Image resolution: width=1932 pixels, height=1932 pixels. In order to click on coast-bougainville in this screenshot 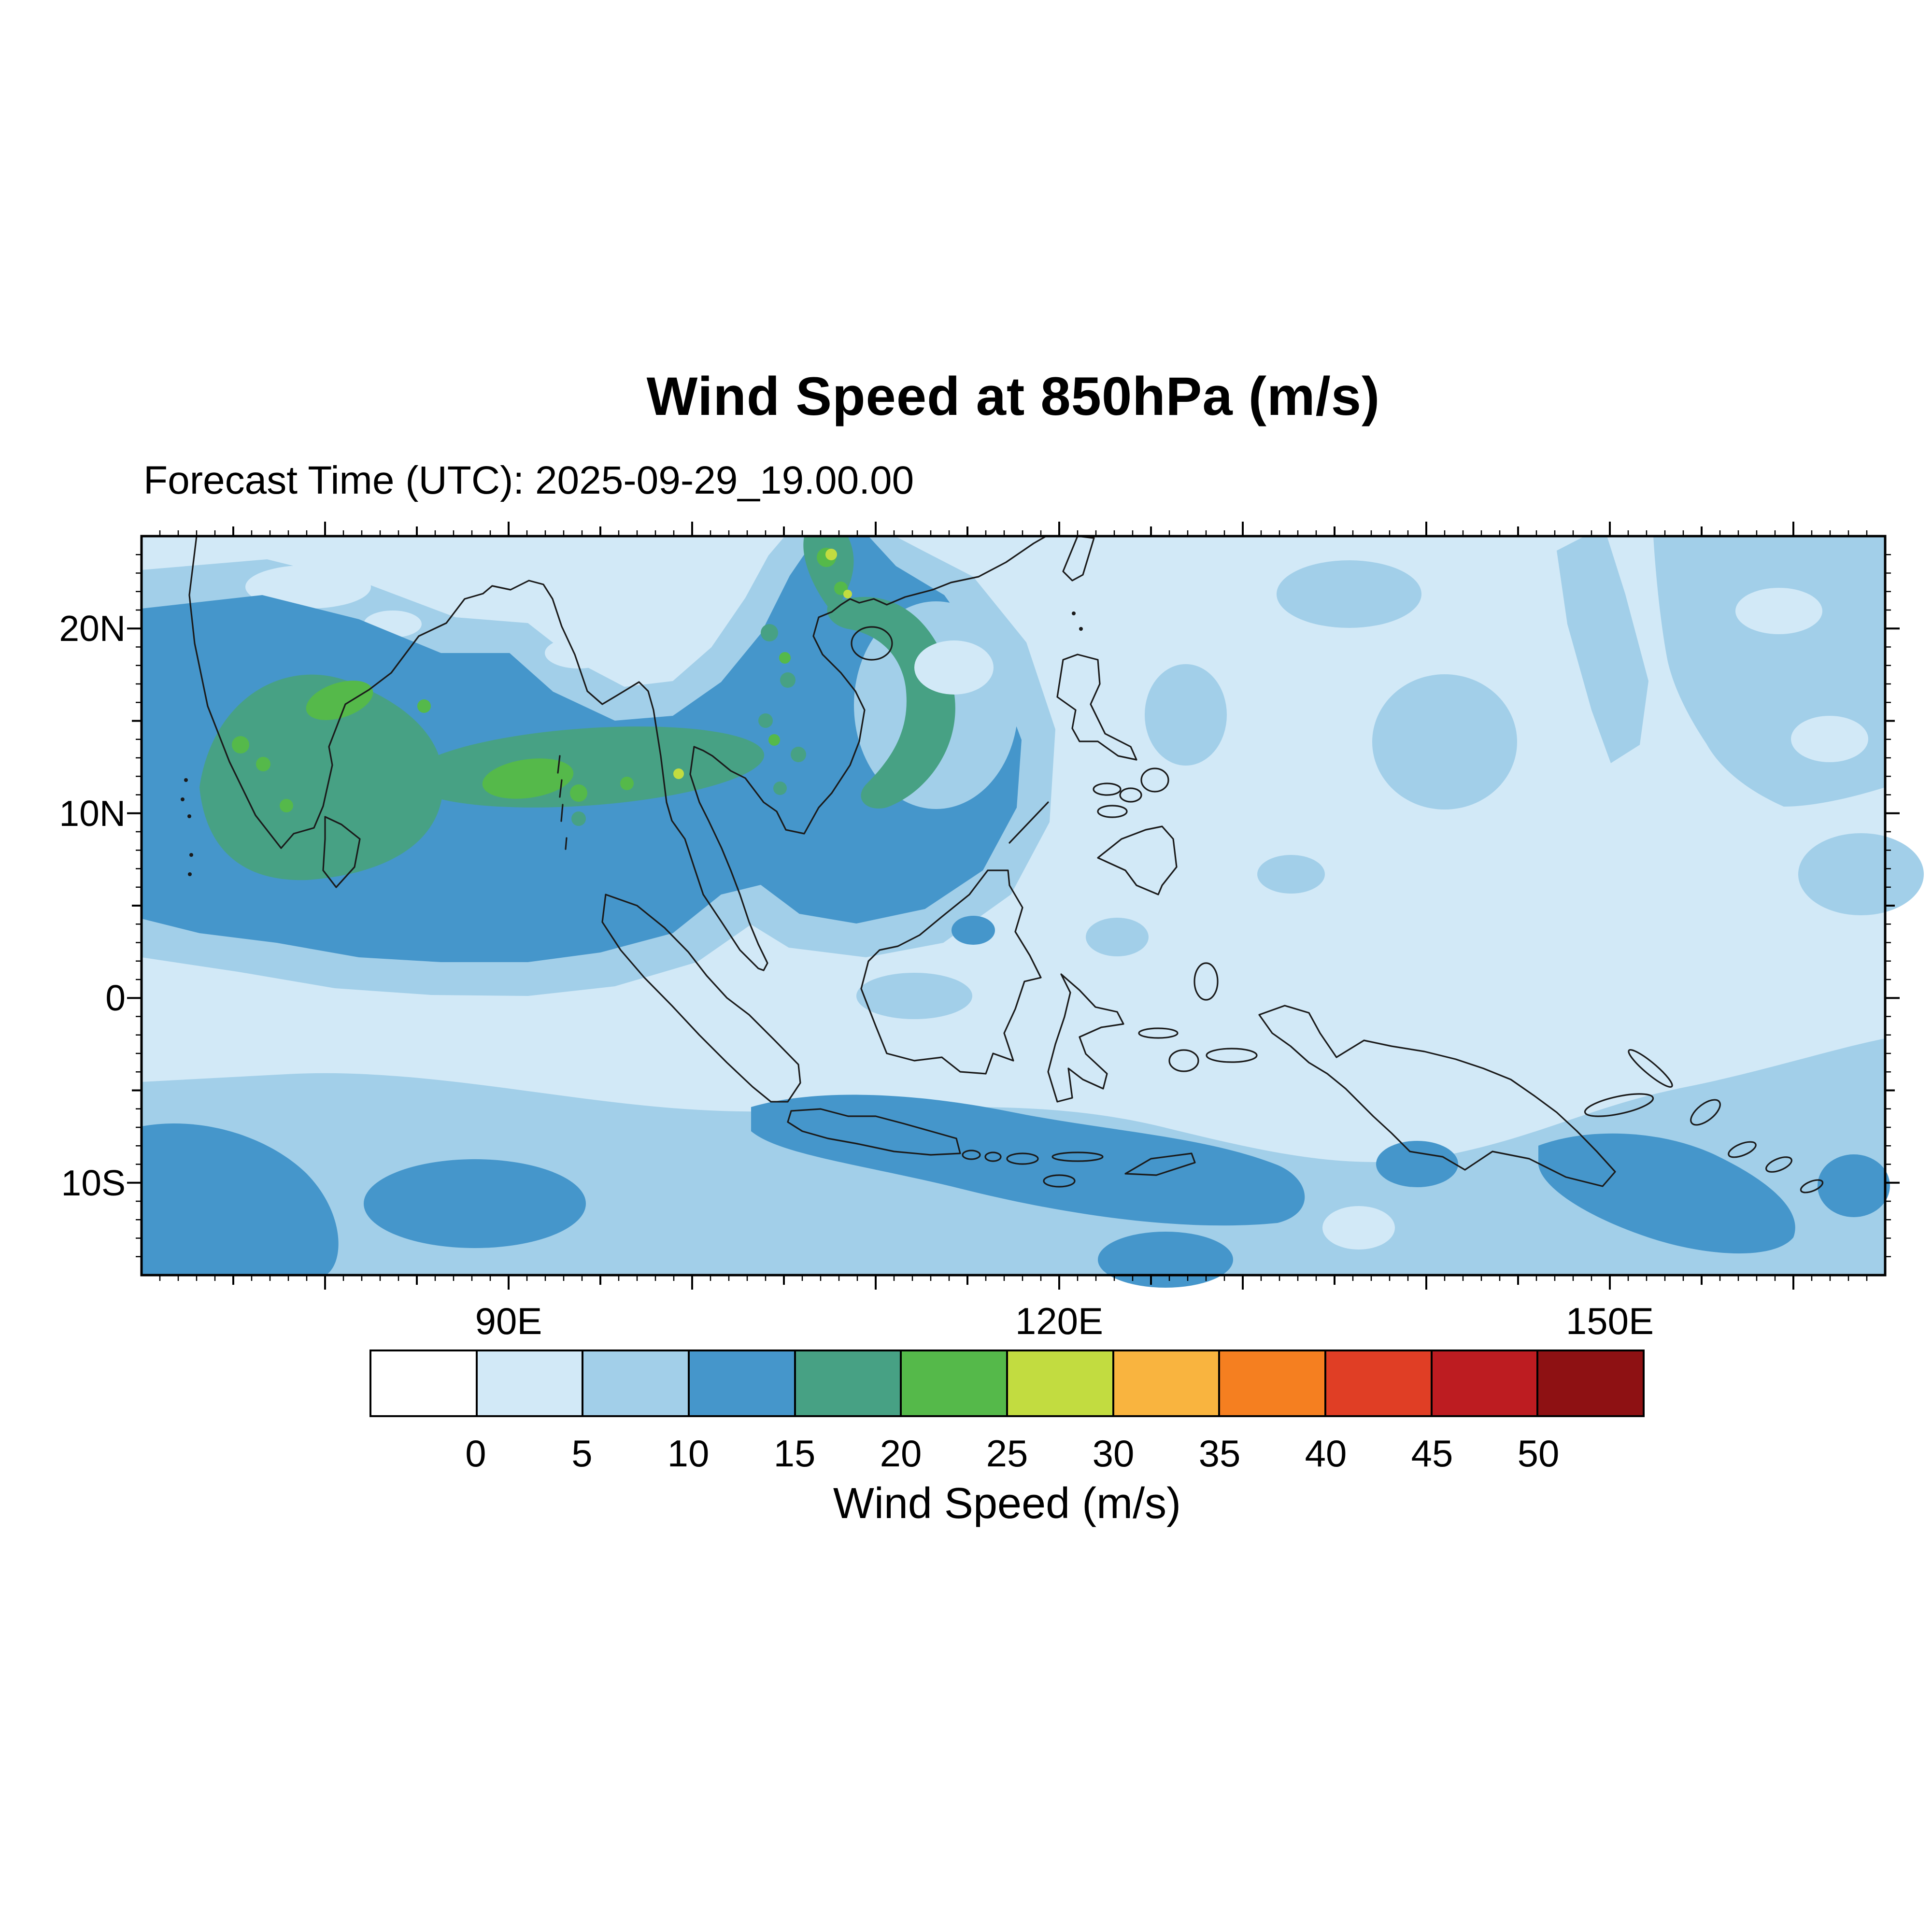, I will do `click(1705, 1112)`.